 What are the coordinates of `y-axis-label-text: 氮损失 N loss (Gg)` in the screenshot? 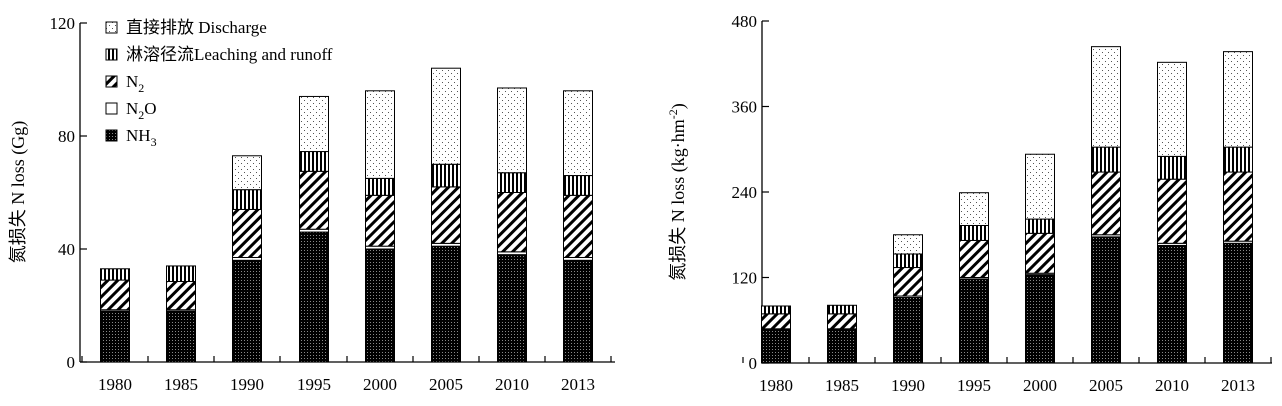 It's located at (18, 192).